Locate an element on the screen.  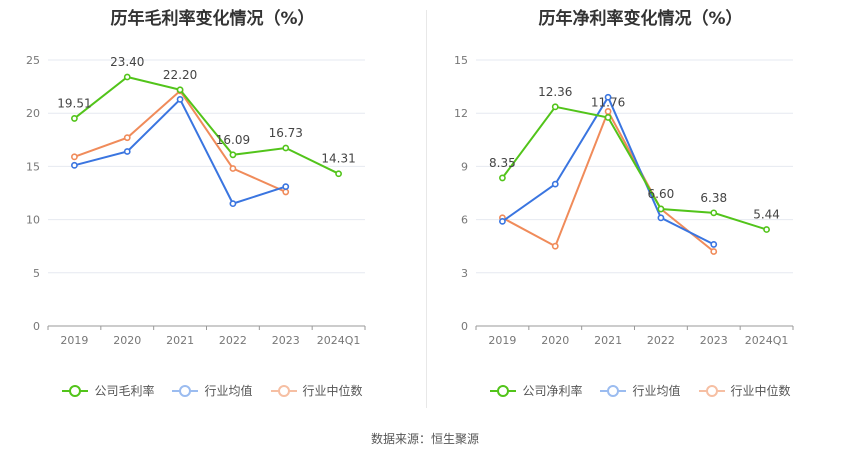
data-label: 16.09 is located at coordinates (233, 140).